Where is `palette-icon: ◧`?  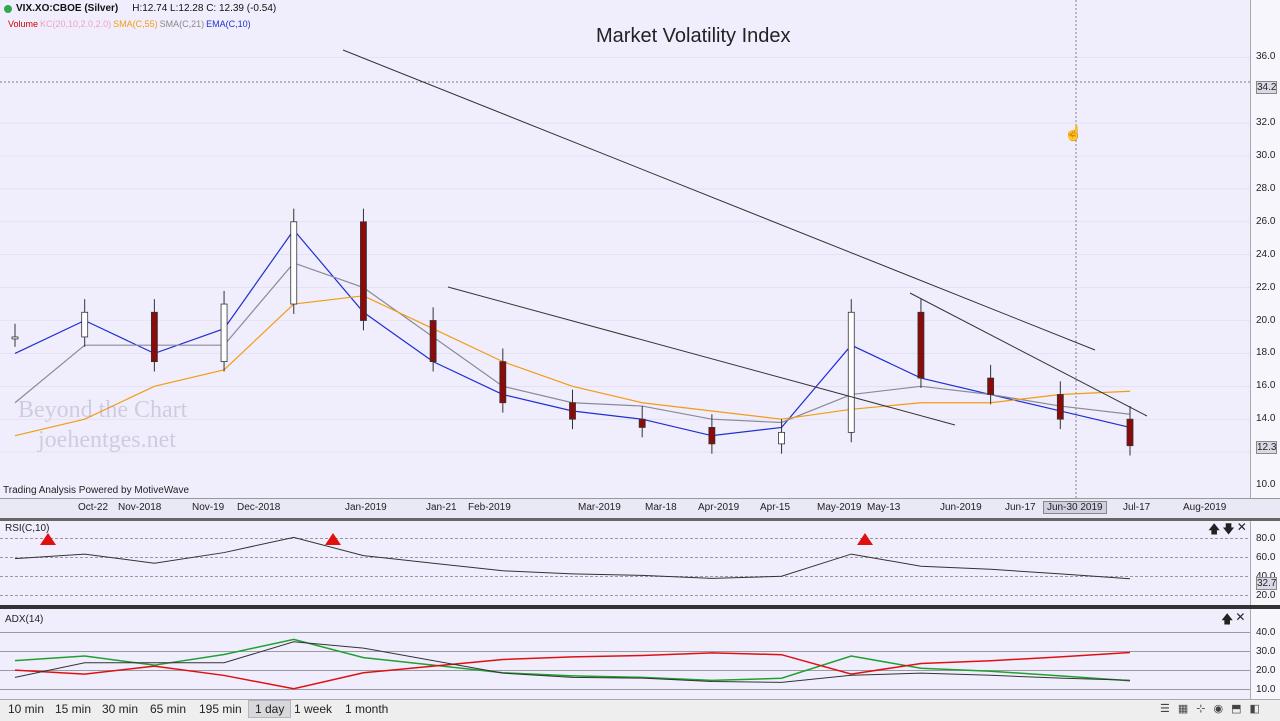 palette-icon: ◧ is located at coordinates (1254, 709).